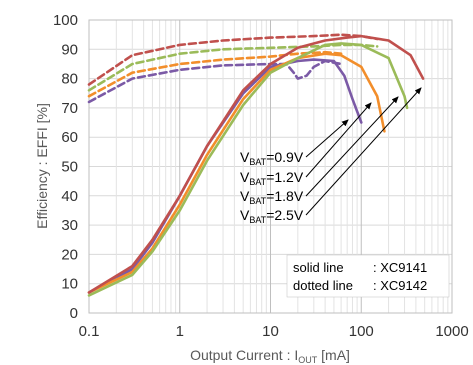  I want to click on x-tick-label: 100, so click(361, 331).